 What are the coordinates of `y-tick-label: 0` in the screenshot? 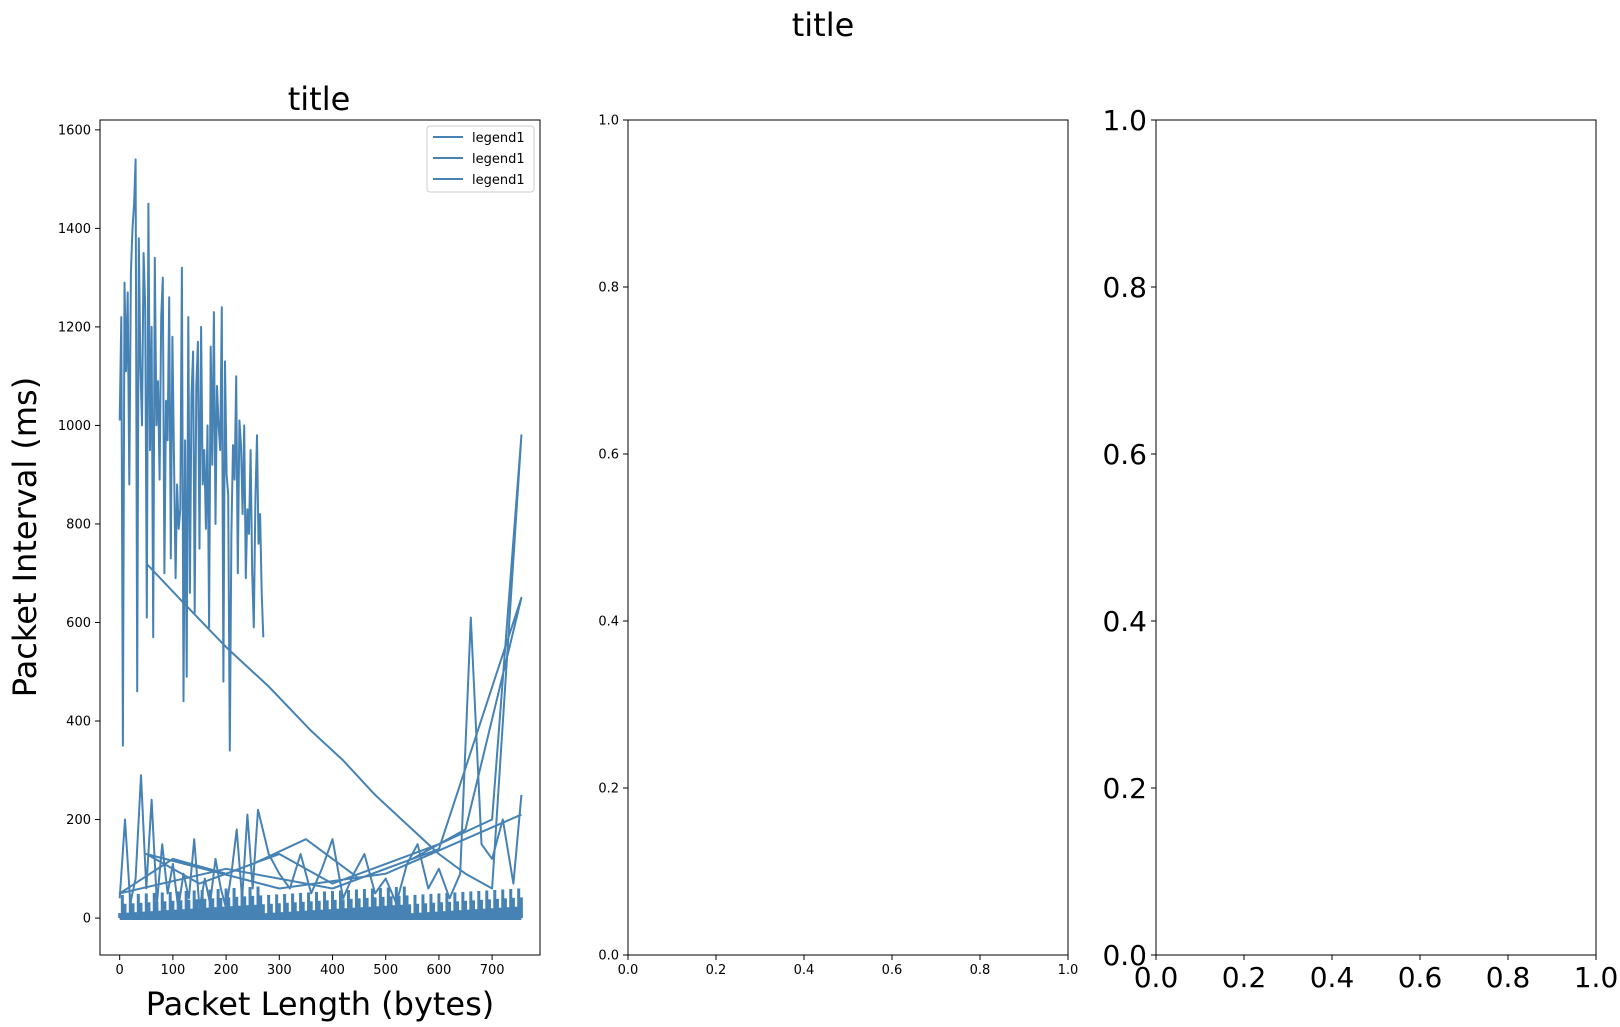 It's located at (87, 919).